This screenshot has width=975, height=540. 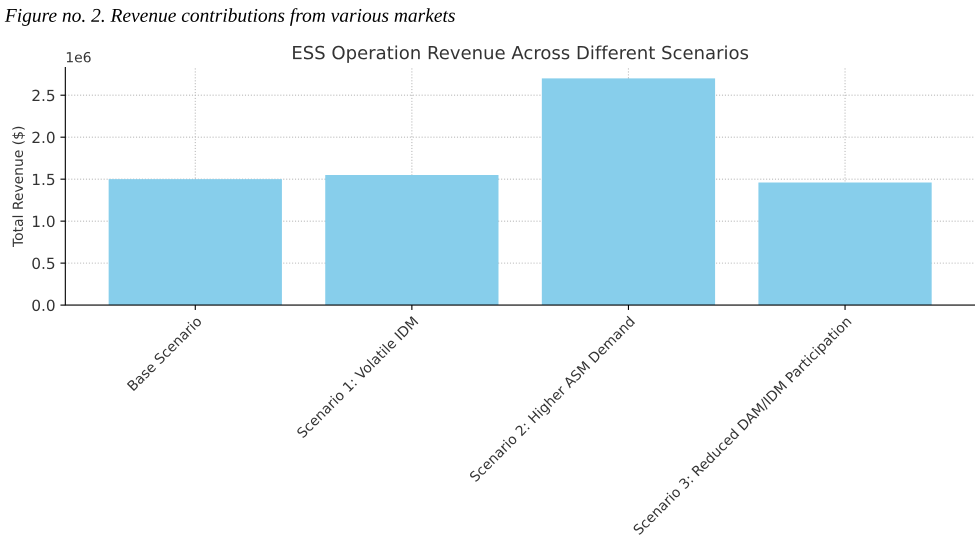 What do you see at coordinates (43, 264) in the screenshot?
I see `y-tick-label: 0.5` at bounding box center [43, 264].